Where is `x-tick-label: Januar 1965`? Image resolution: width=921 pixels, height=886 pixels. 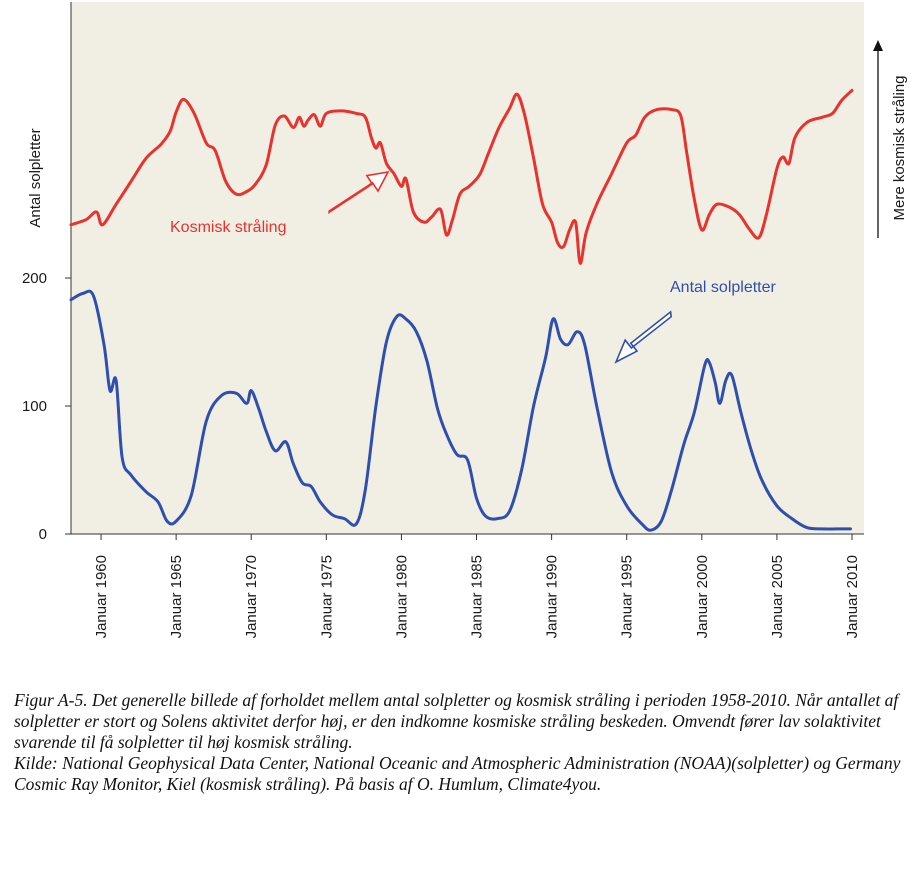
x-tick-label: Januar 1965 is located at coordinates (176, 596).